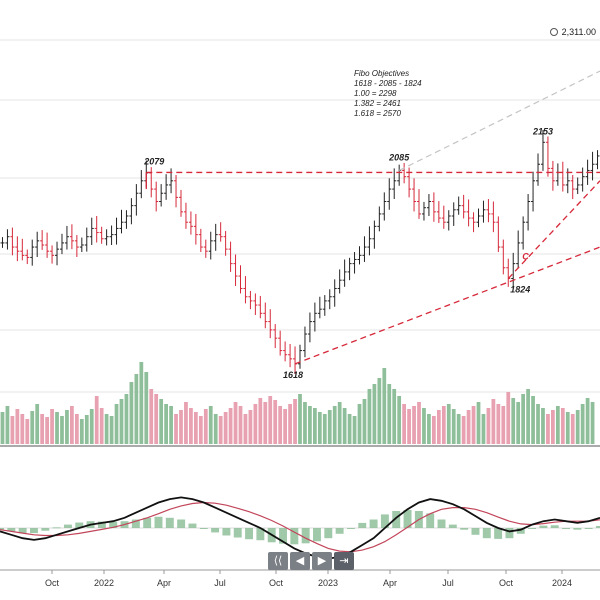 The height and width of the screenshot is (600, 600). Describe the element at coordinates (375, 93) in the screenshot. I see `fibo-objectives-line: 1.00 = 2298` at that location.